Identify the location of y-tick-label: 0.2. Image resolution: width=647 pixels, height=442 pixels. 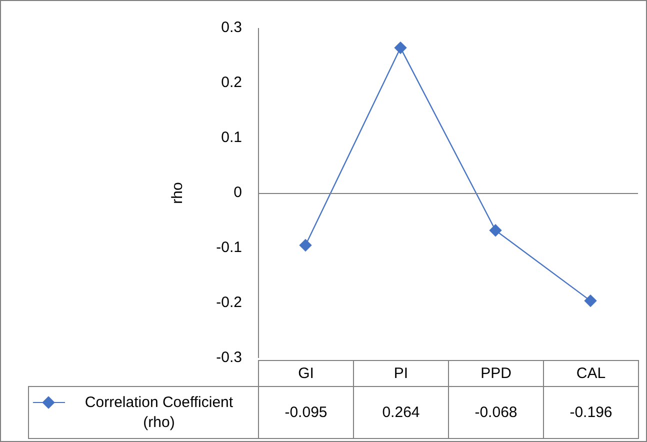
(231, 83).